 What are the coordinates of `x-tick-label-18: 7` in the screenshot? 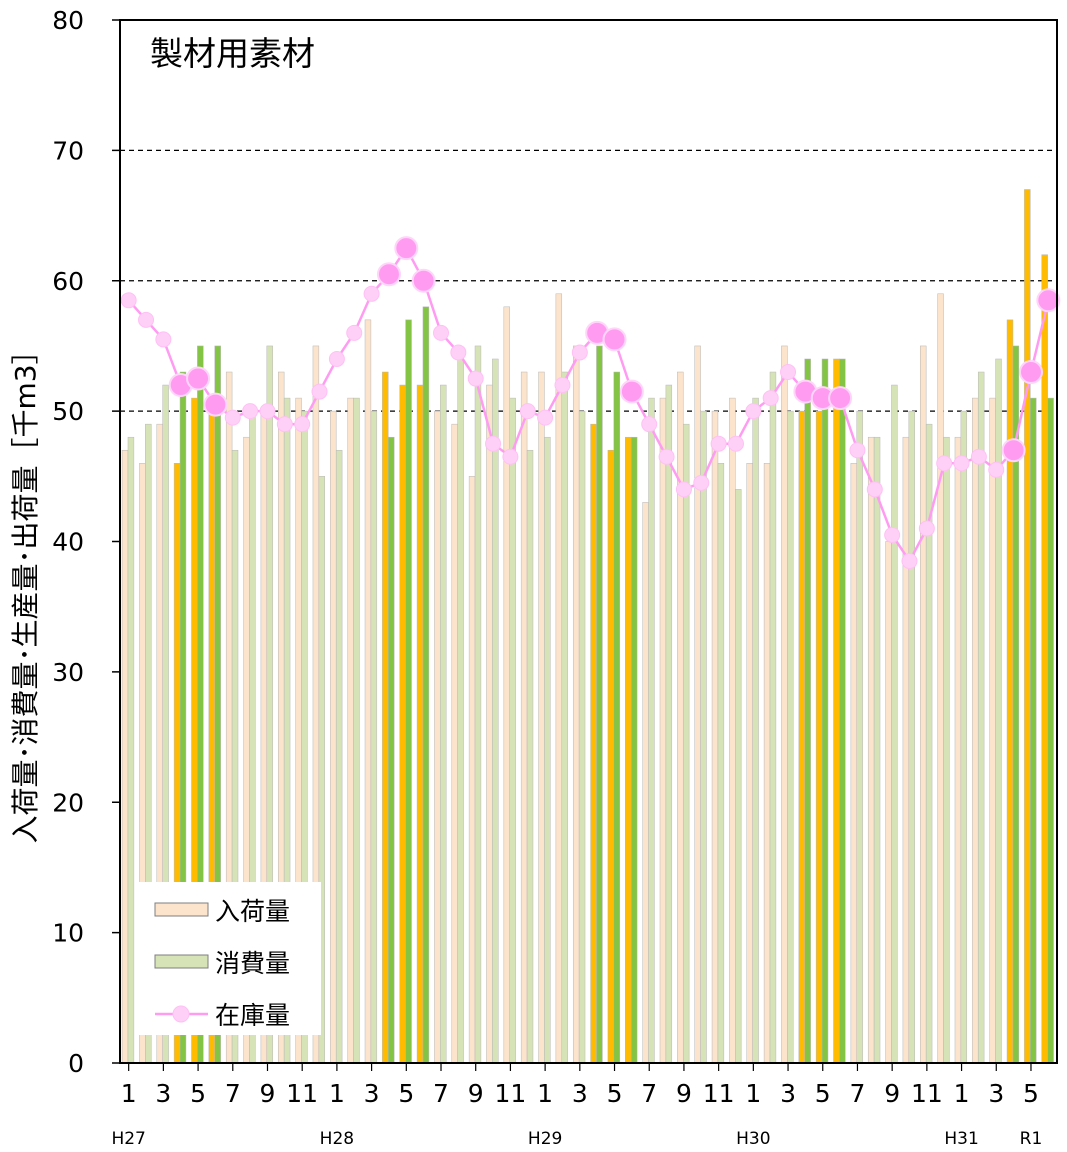 It's located at (441, 1093).